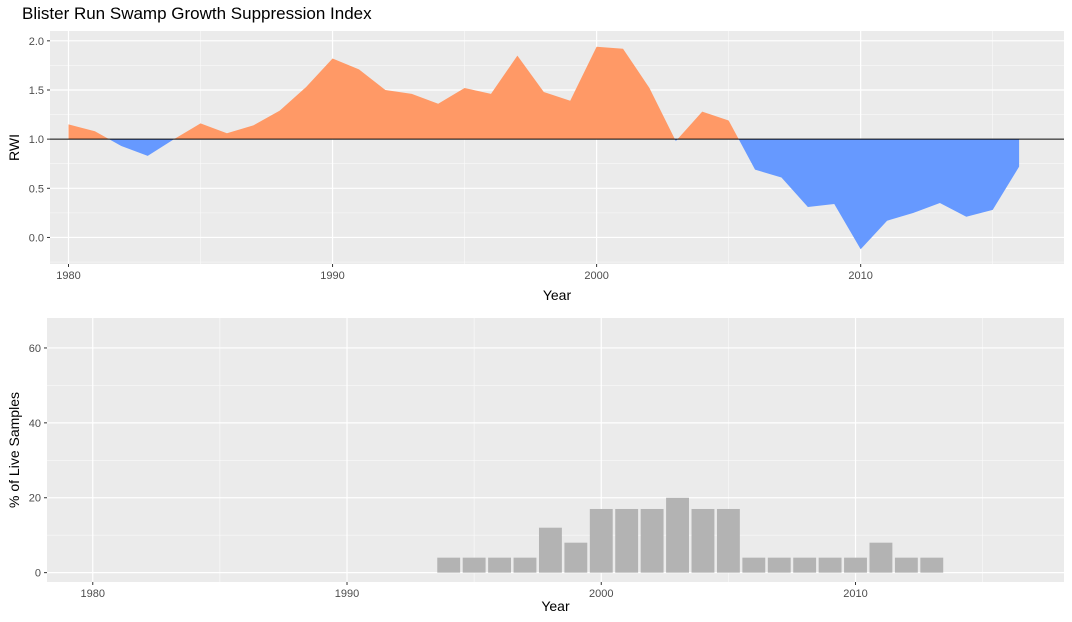 The height and width of the screenshot is (622, 1072). Describe the element at coordinates (36, 140) in the screenshot. I see `y-tick-label: 1.0` at that location.